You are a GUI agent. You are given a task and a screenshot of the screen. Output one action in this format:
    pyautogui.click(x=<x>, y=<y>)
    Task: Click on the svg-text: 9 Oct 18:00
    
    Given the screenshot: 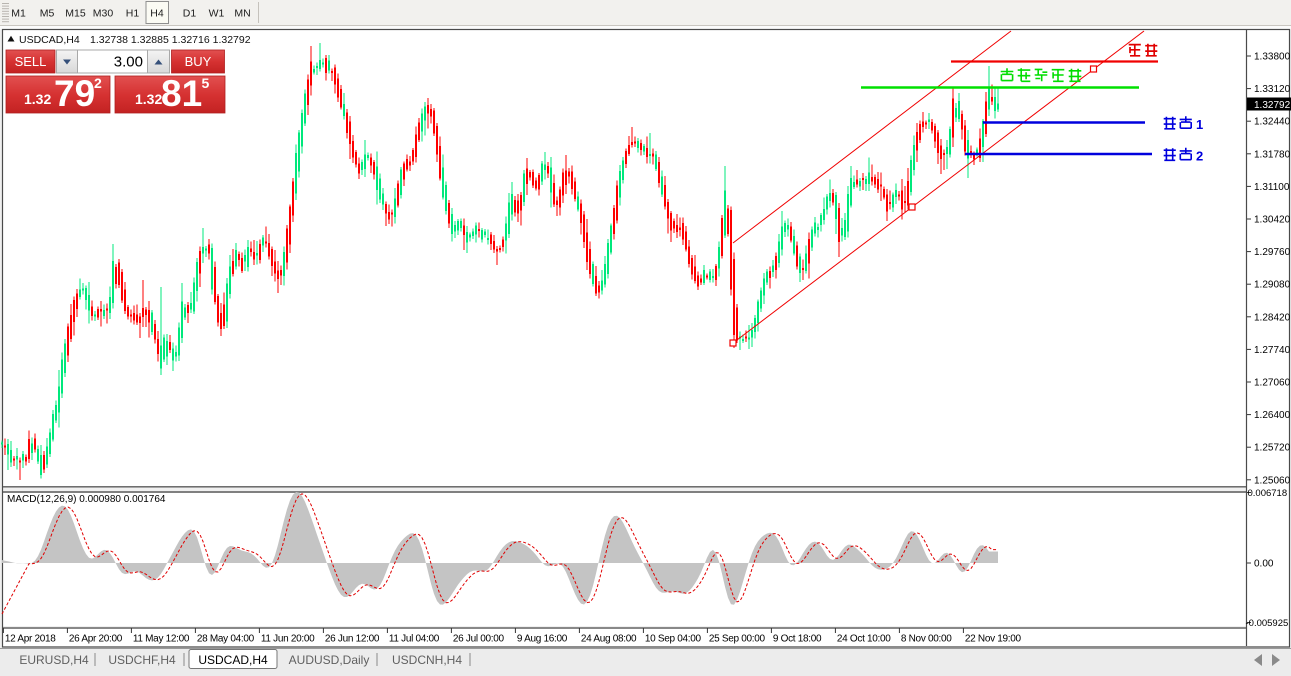 What is the action you would take?
    pyautogui.click(x=797, y=639)
    